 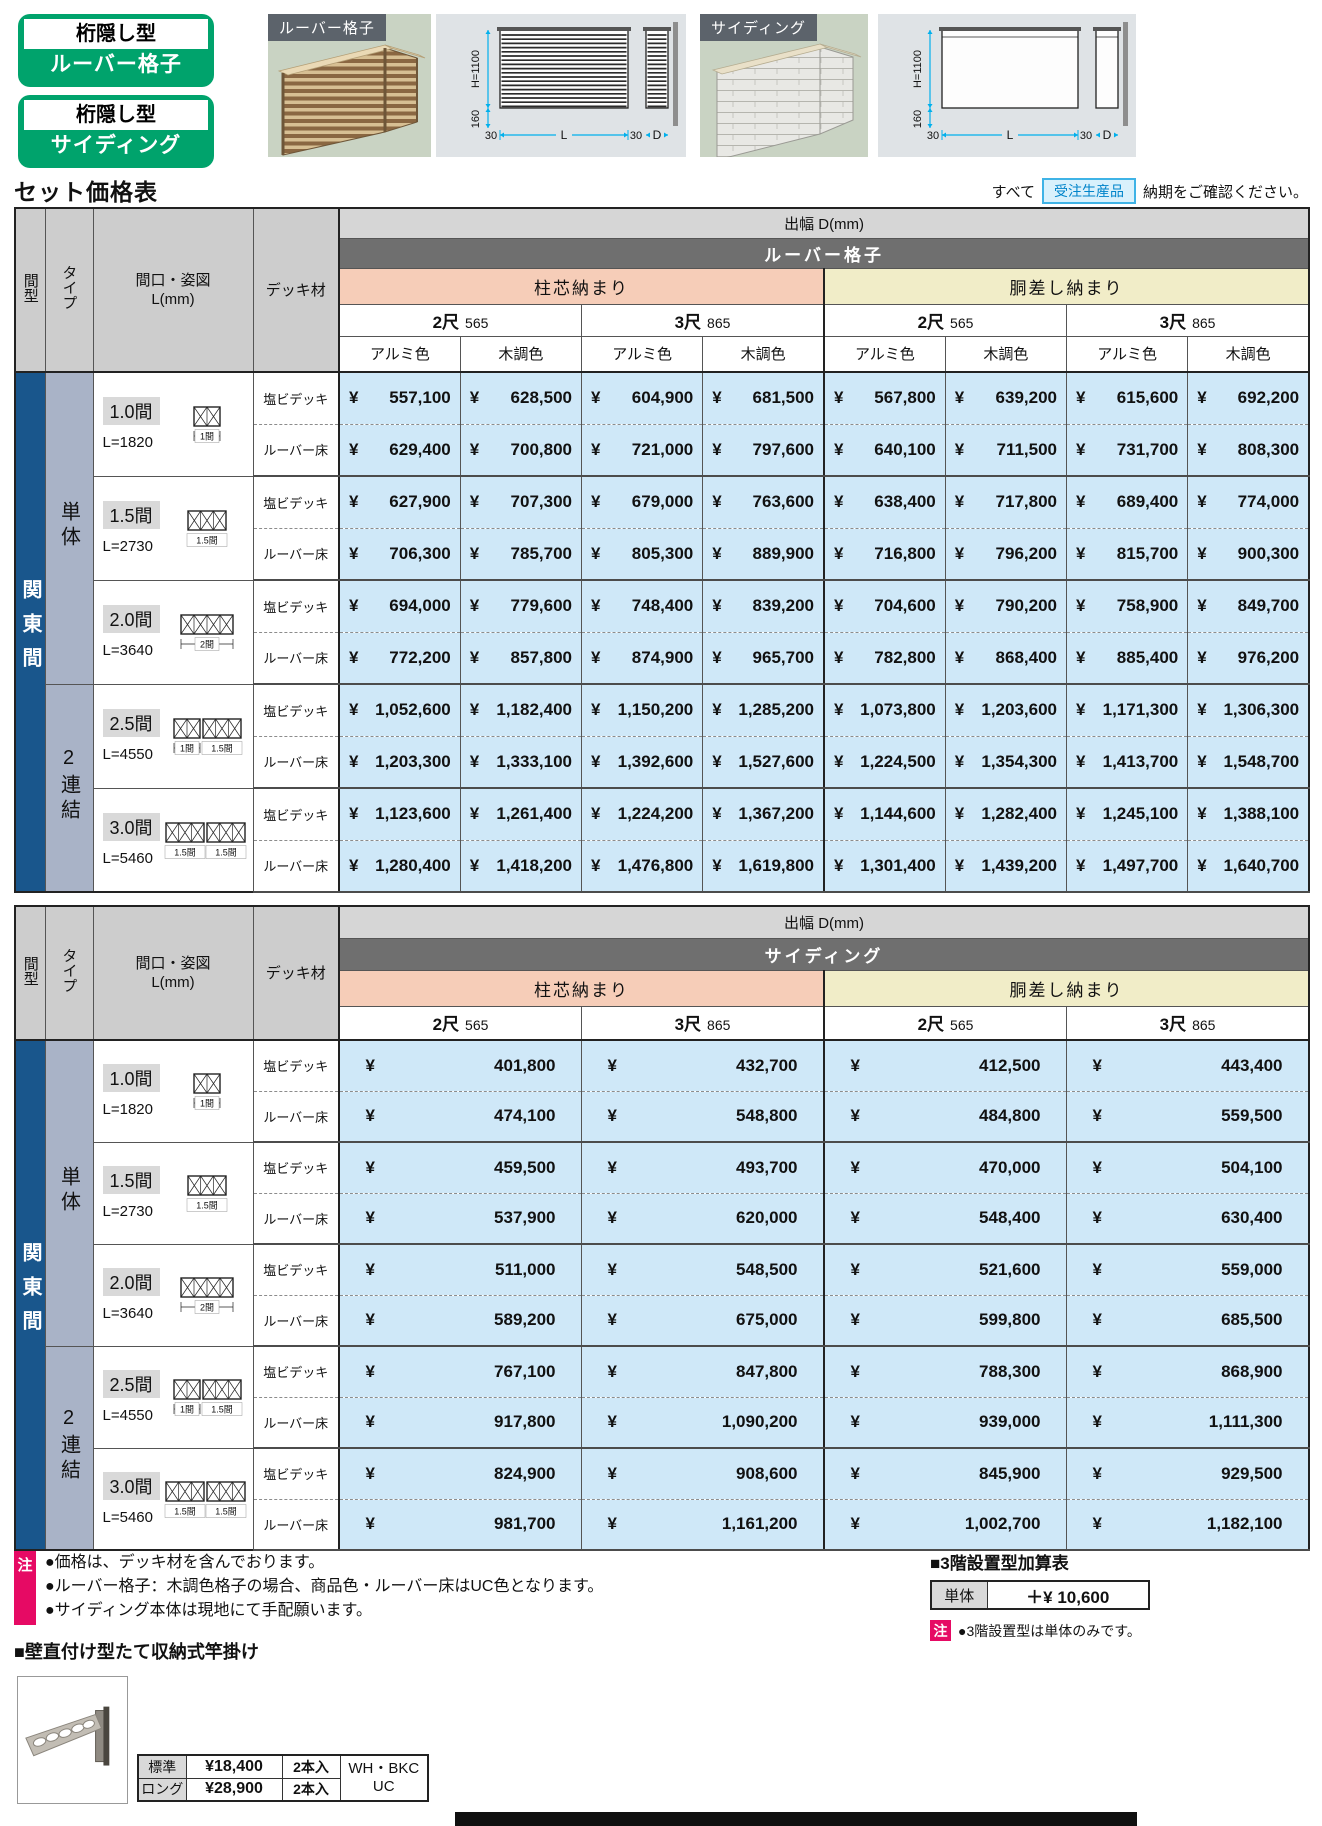 What do you see at coordinates (1225, 192) in the screenshot?
I see `order-note-suffix: 納期をご確認ください。` at bounding box center [1225, 192].